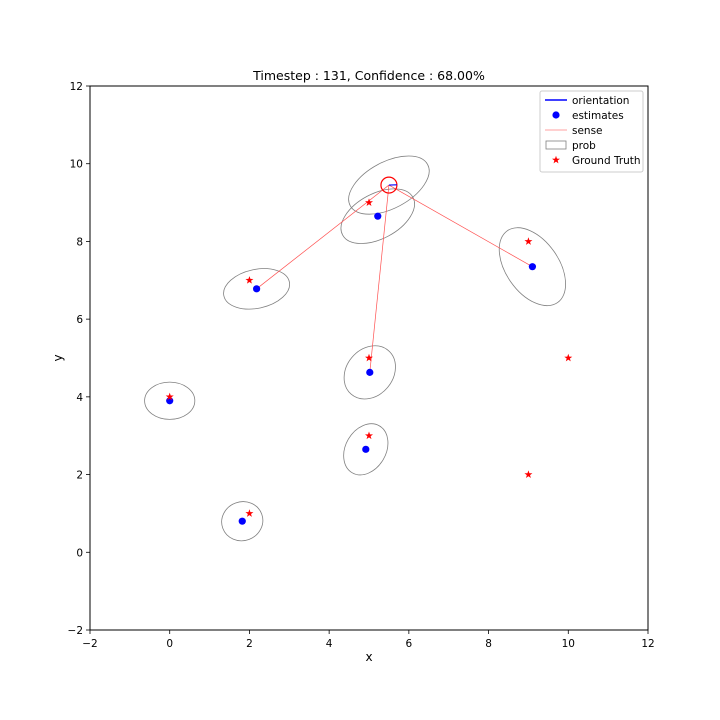 The width and height of the screenshot is (720, 720). Describe the element at coordinates (79, 553) in the screenshot. I see `y-tick-label: 0` at that location.